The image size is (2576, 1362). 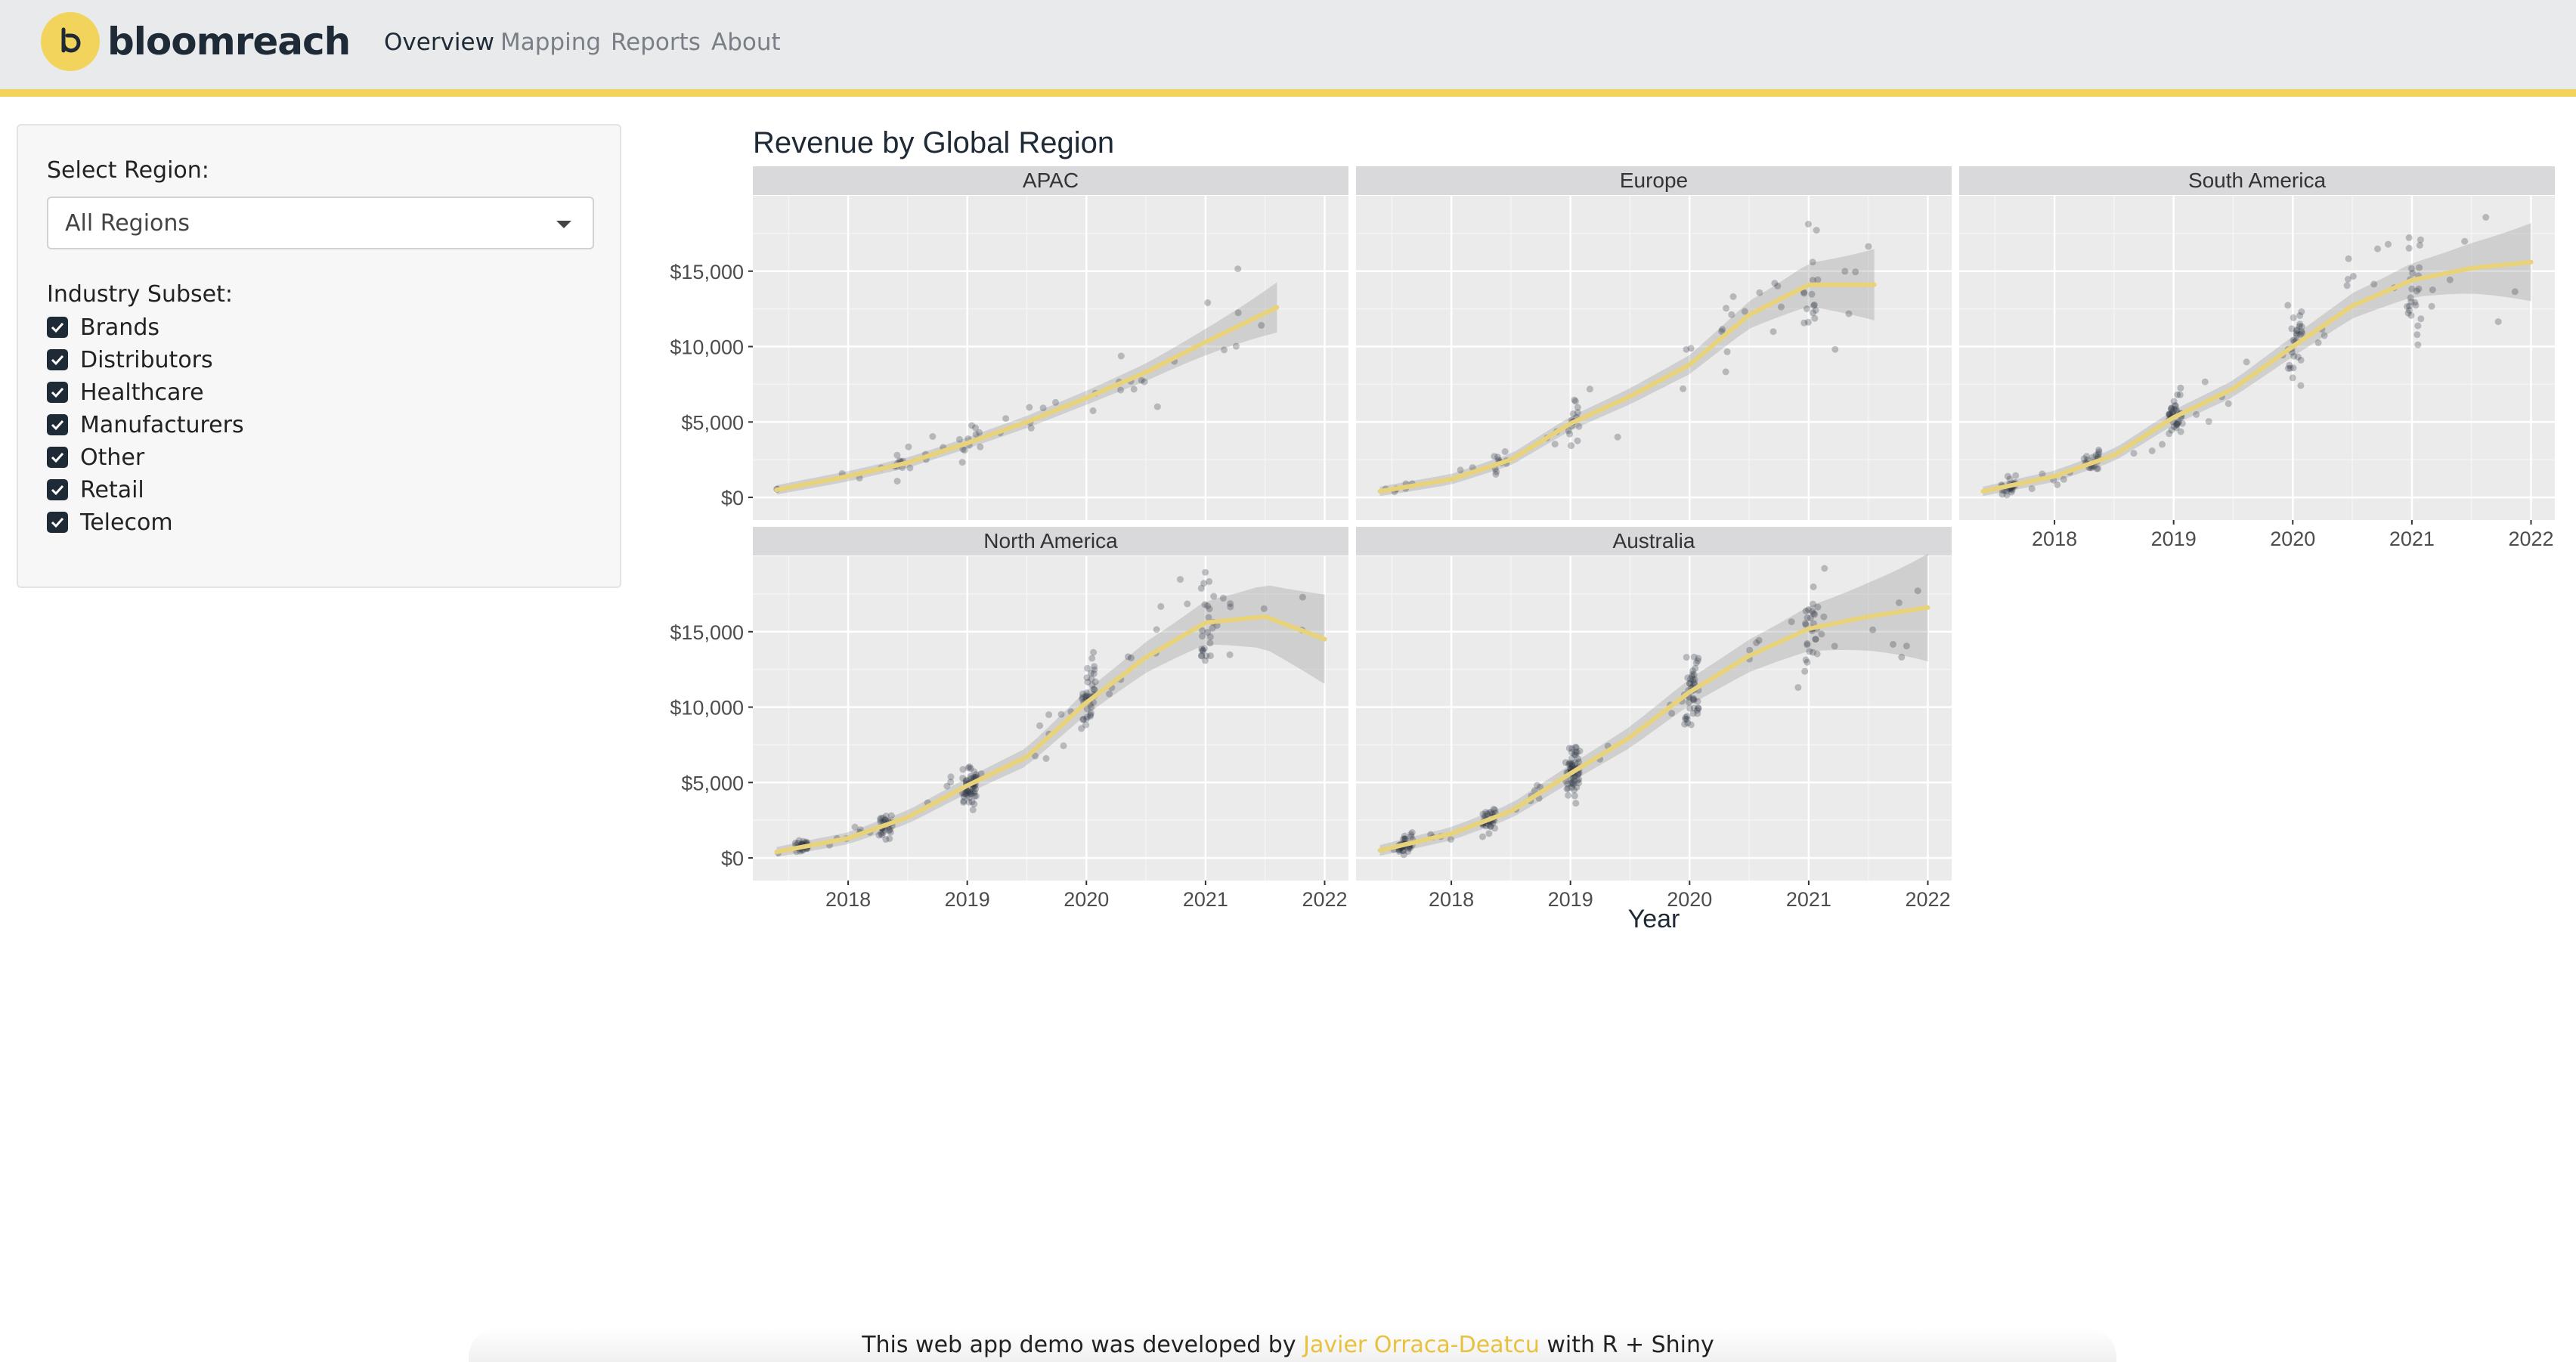 I want to click on nav-about: About, so click(x=746, y=42).